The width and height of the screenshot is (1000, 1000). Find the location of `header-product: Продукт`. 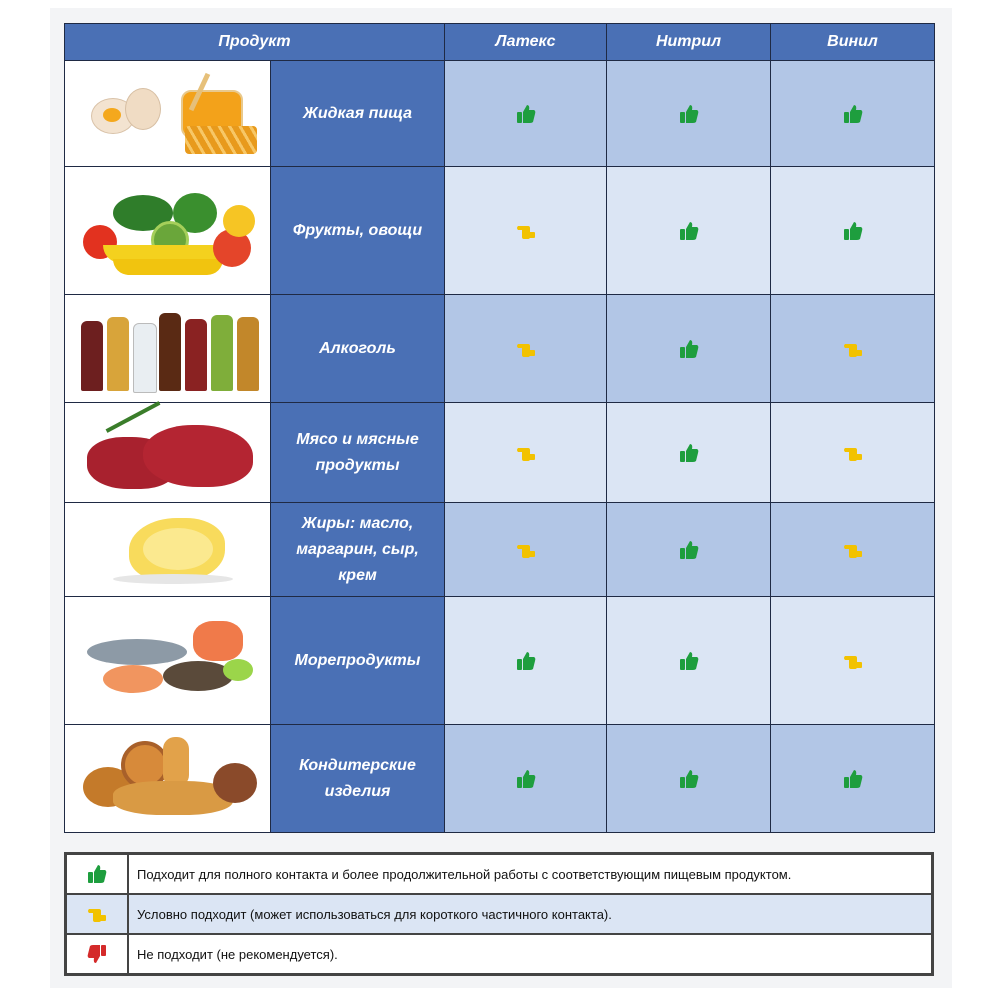

header-product: Продукт is located at coordinates (254, 42).